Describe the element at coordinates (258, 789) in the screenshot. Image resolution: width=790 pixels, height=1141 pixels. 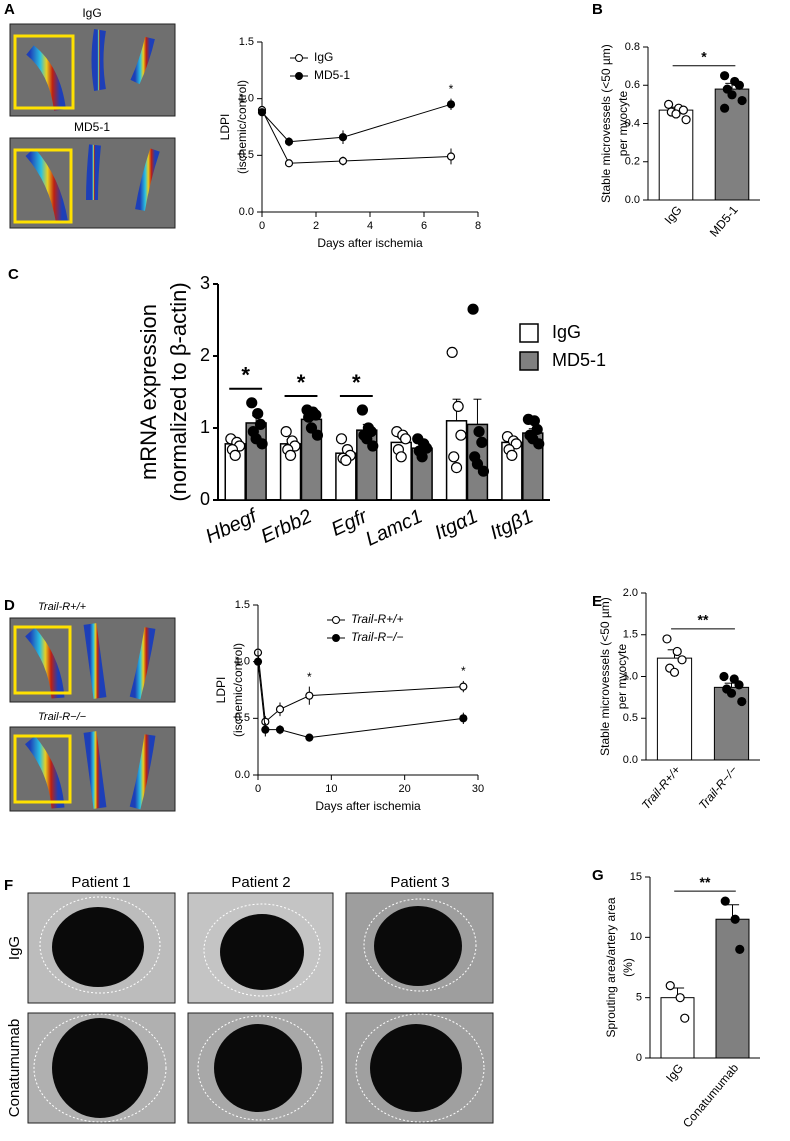
I see `x-tick-label: 0` at that location.